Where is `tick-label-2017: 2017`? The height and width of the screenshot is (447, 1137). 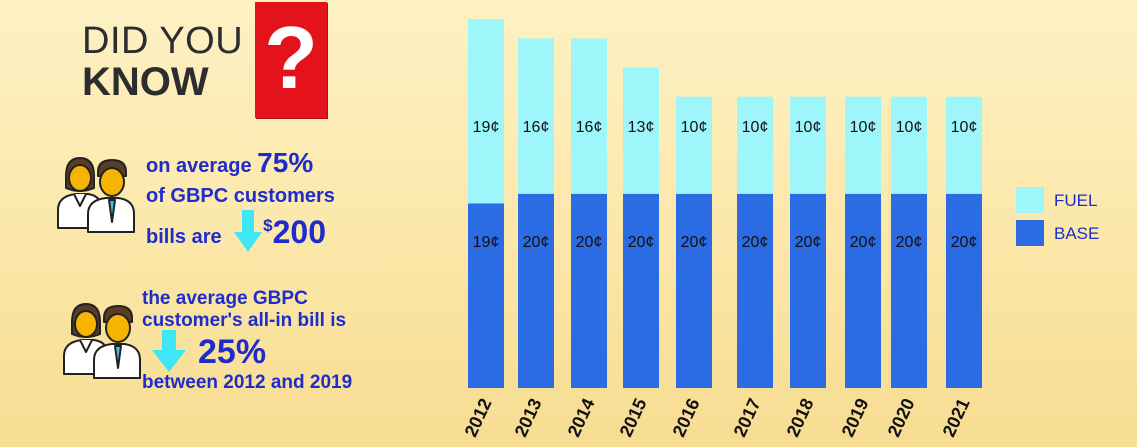 tick-label-2017: 2017 is located at coordinates (747, 417).